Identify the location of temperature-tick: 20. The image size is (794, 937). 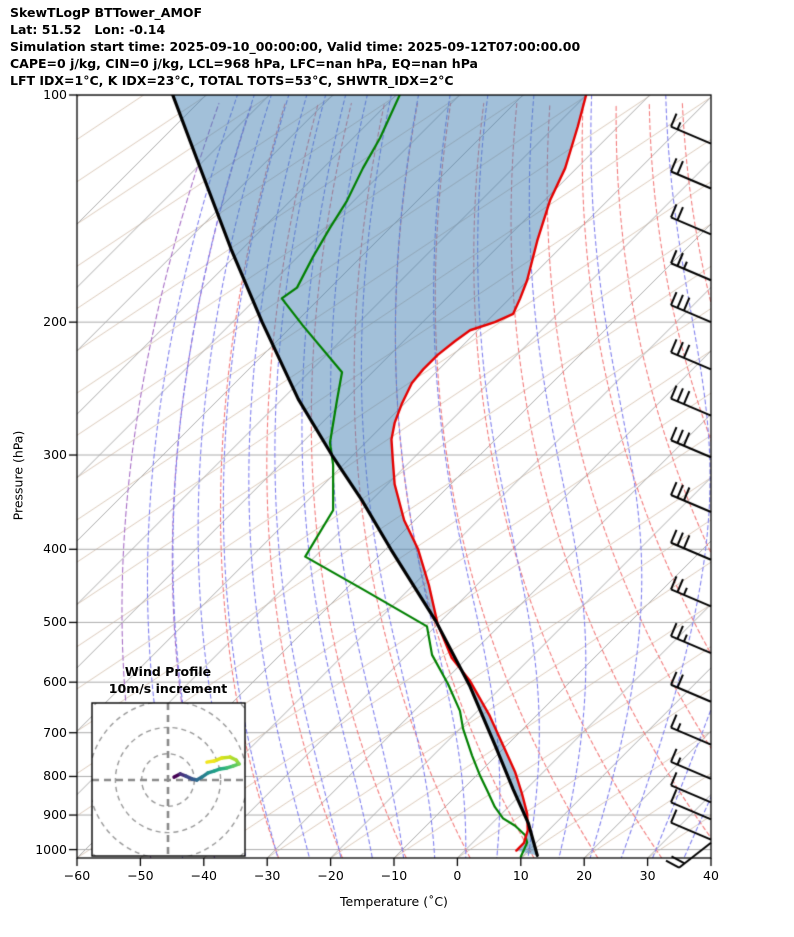
(584, 875).